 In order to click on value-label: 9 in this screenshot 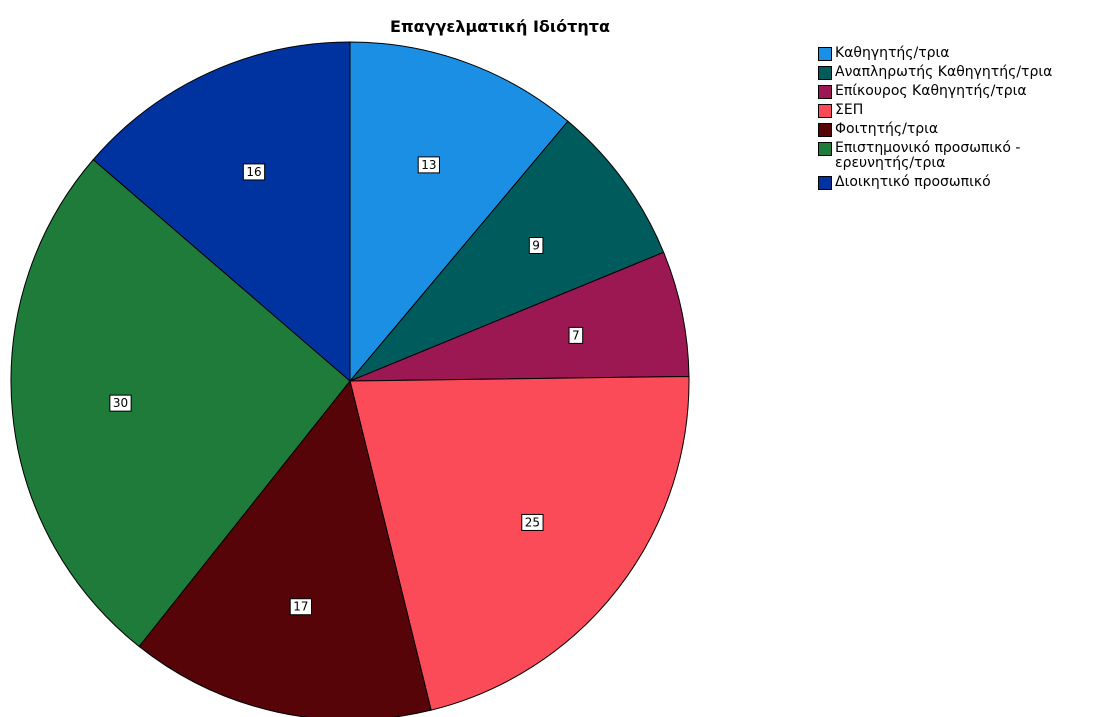, I will do `click(536, 246)`.